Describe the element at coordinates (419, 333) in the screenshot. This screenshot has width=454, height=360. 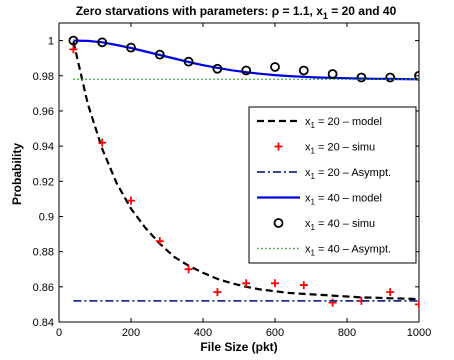
I see `x-tick-label: 1000` at that location.